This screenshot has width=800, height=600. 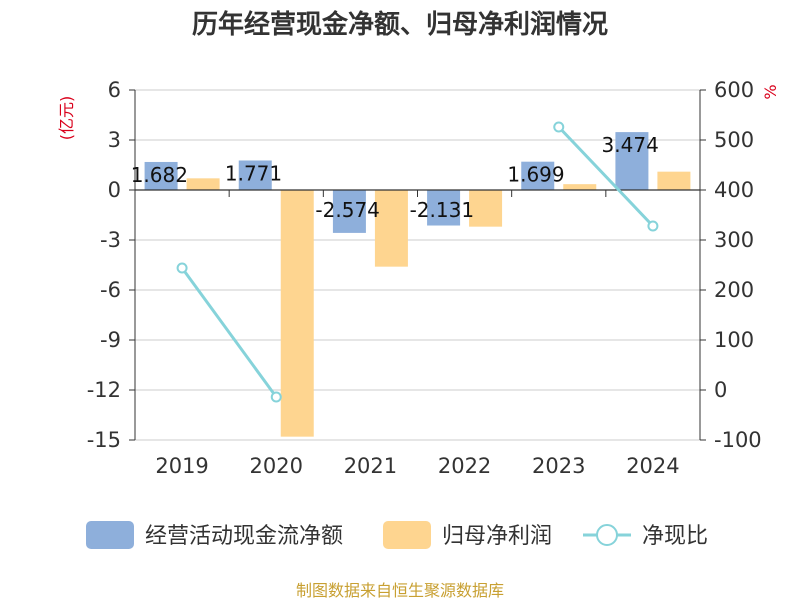 I want to click on x-tick-label: 2020, so click(x=276, y=466).